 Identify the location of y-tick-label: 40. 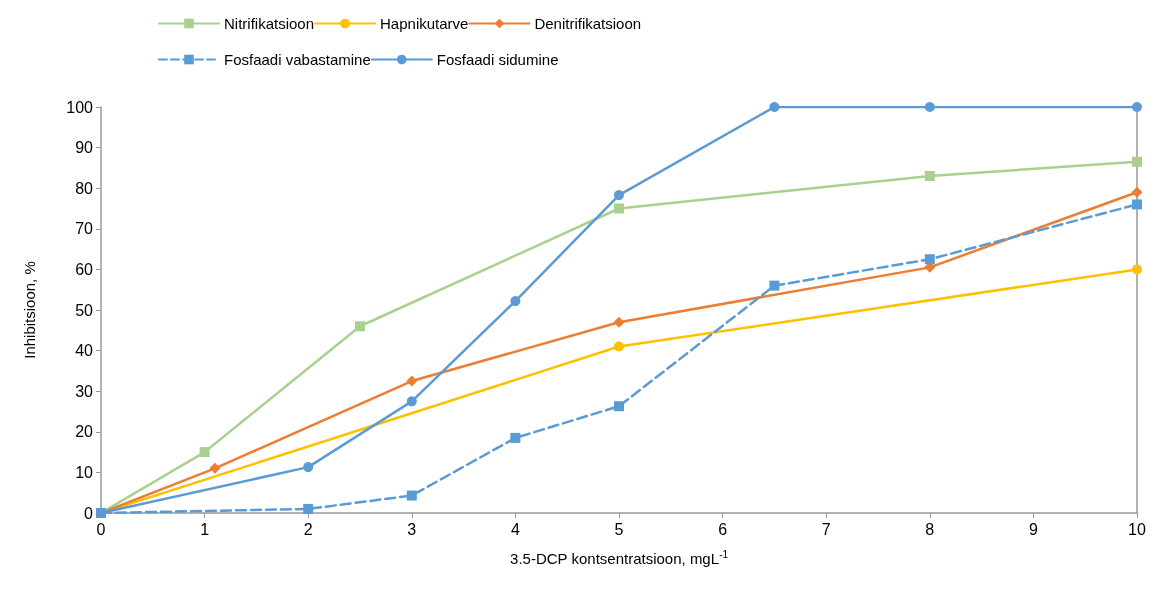
(84, 351).